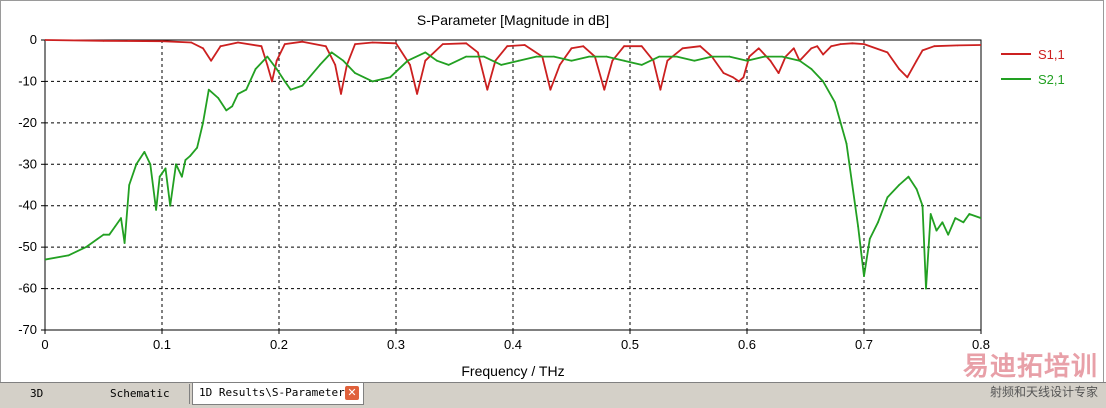 This screenshot has width=1106, height=408. I want to click on legend-label: S1,1, so click(1051, 54).